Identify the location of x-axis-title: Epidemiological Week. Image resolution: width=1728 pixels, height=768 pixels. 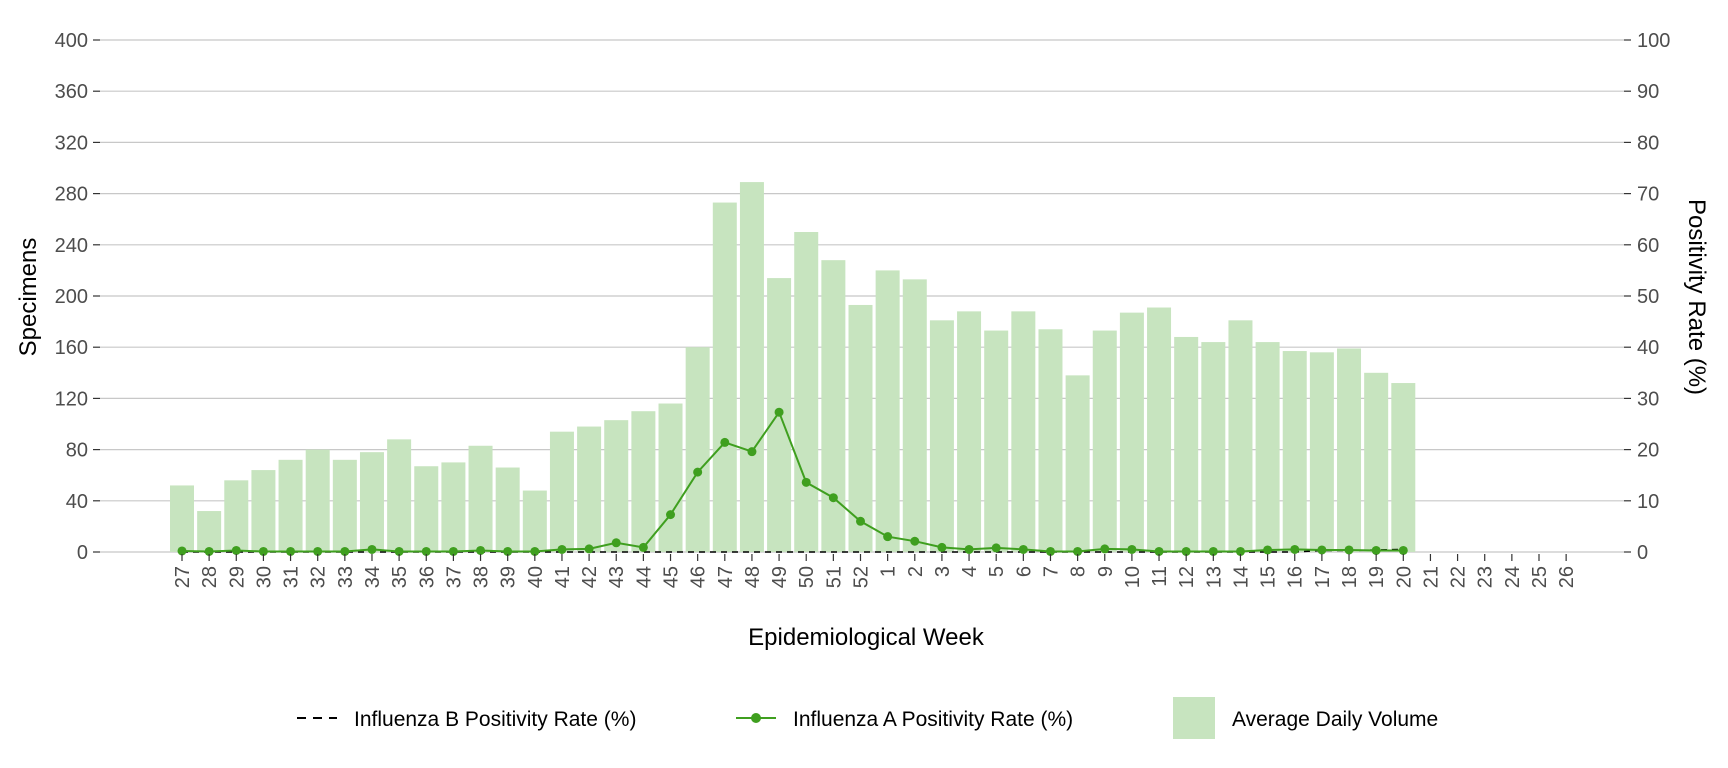
(866, 637).